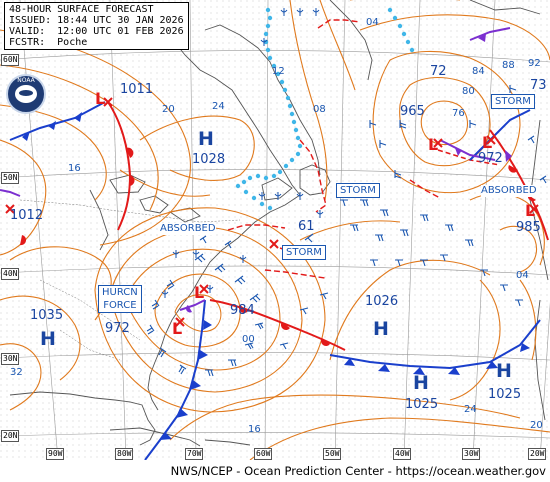  Describe the element at coordinates (96, 20) in the screenshot. I see `issued-time: ISSUED: 18:44 UTC 30 JAN 2026` at that location.